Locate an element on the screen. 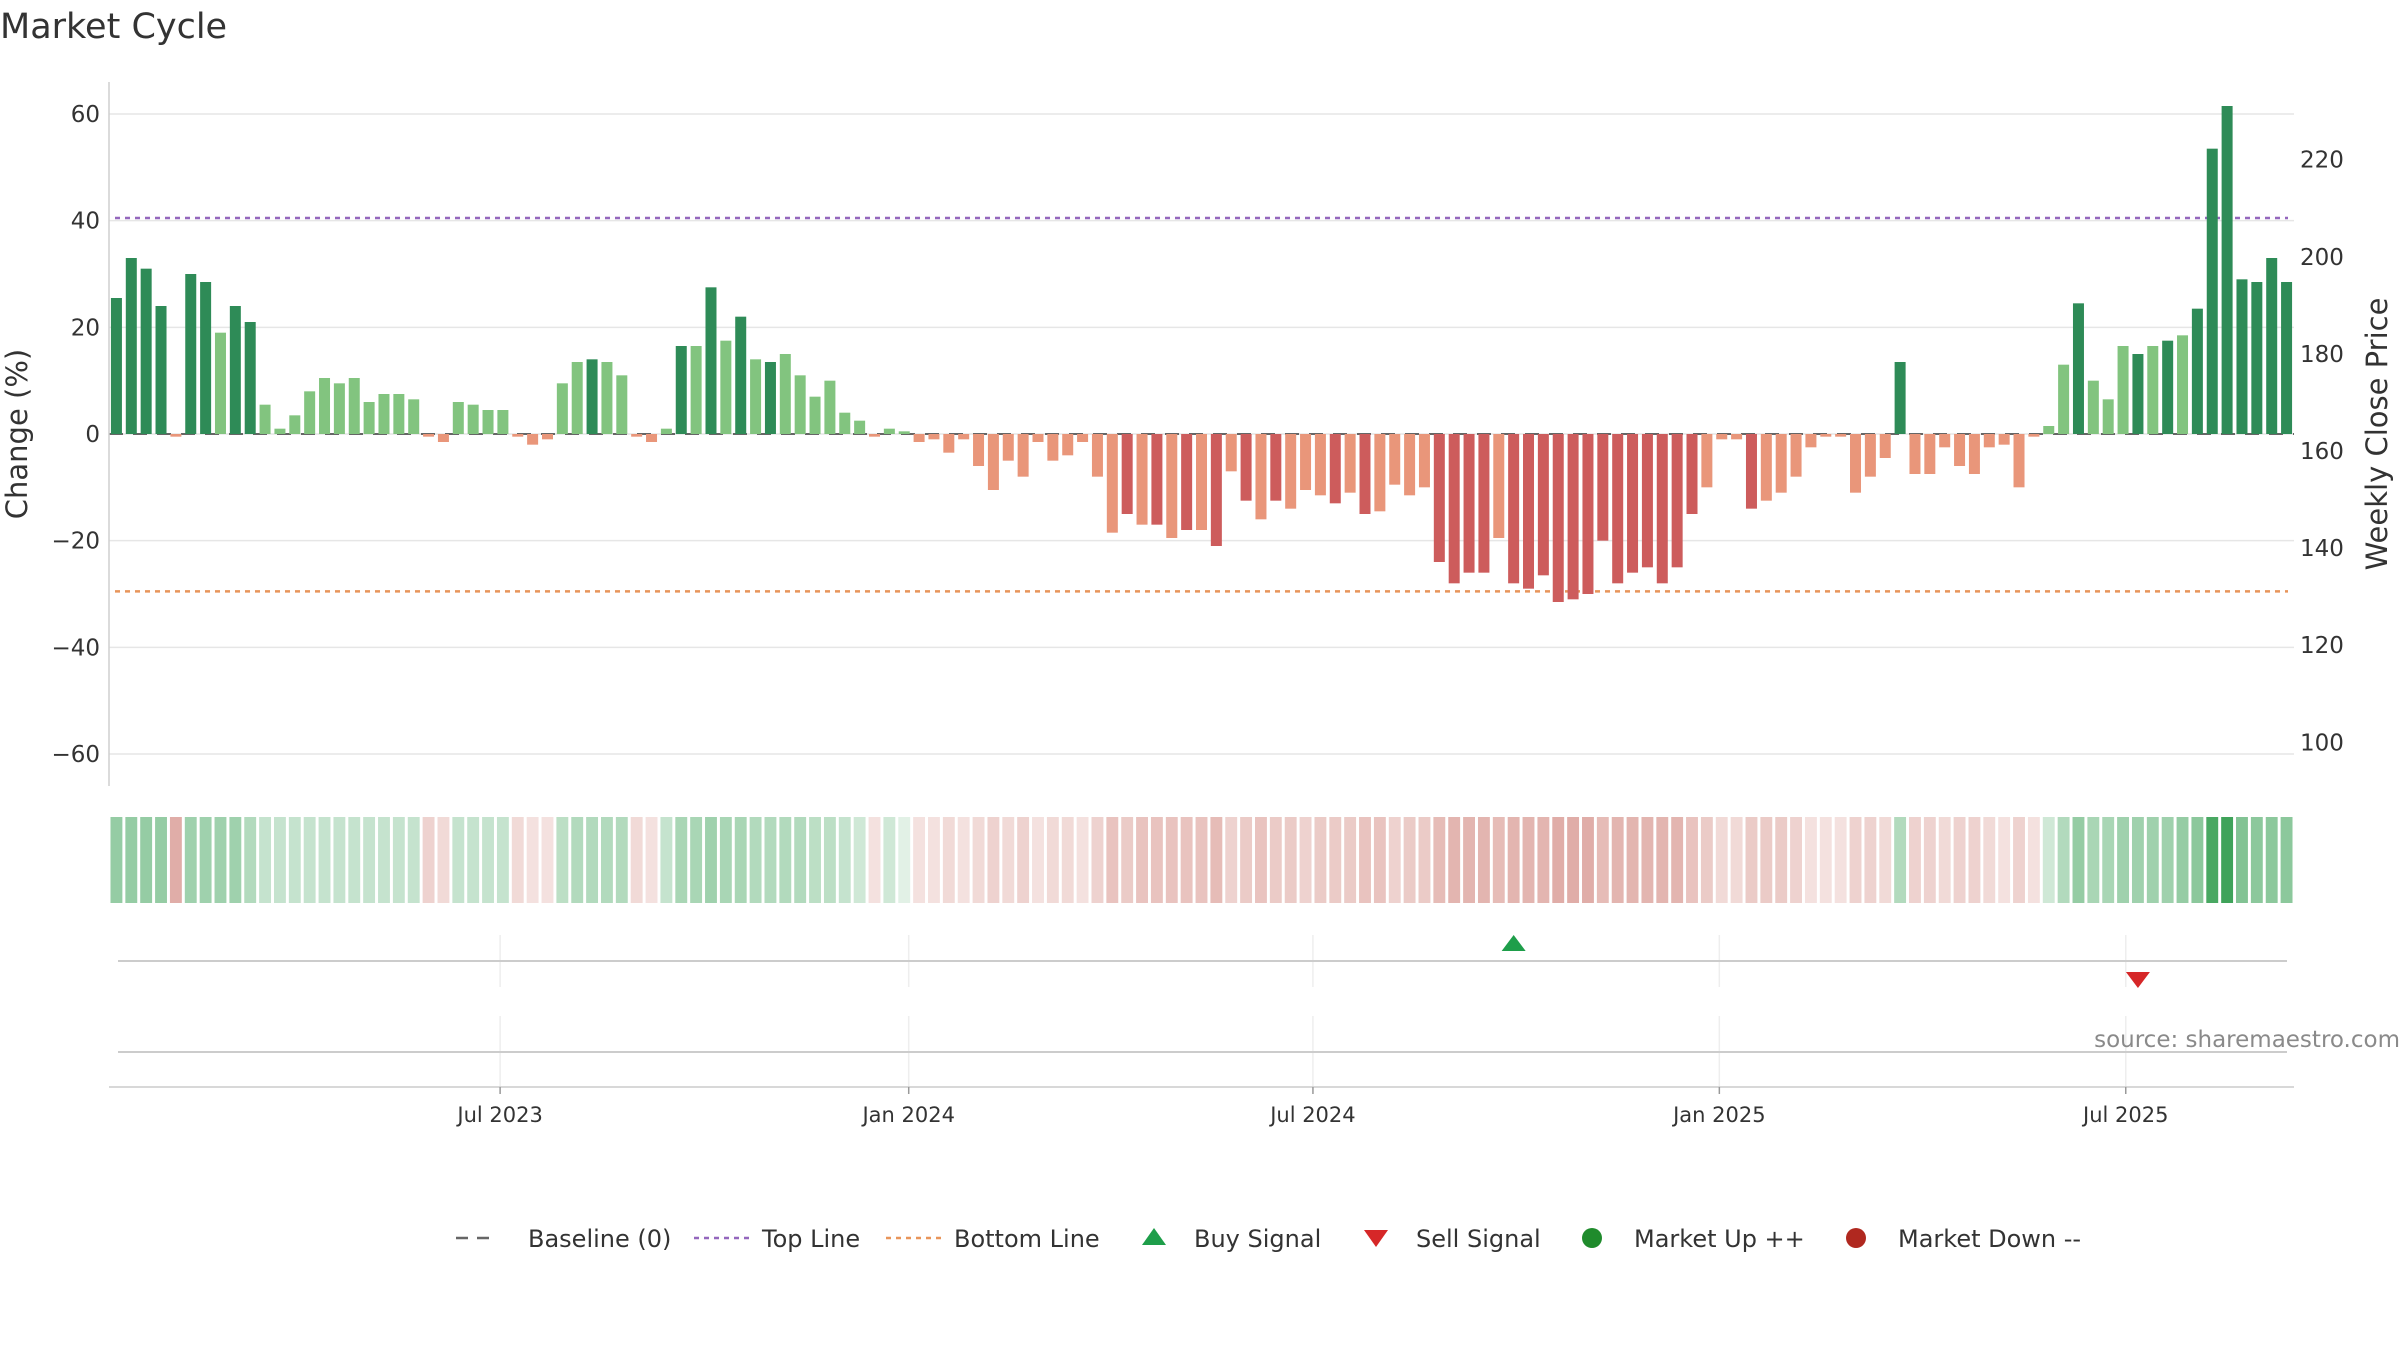 This screenshot has width=2400, height=1350. y2-tick-label: 220 is located at coordinates (2322, 161).